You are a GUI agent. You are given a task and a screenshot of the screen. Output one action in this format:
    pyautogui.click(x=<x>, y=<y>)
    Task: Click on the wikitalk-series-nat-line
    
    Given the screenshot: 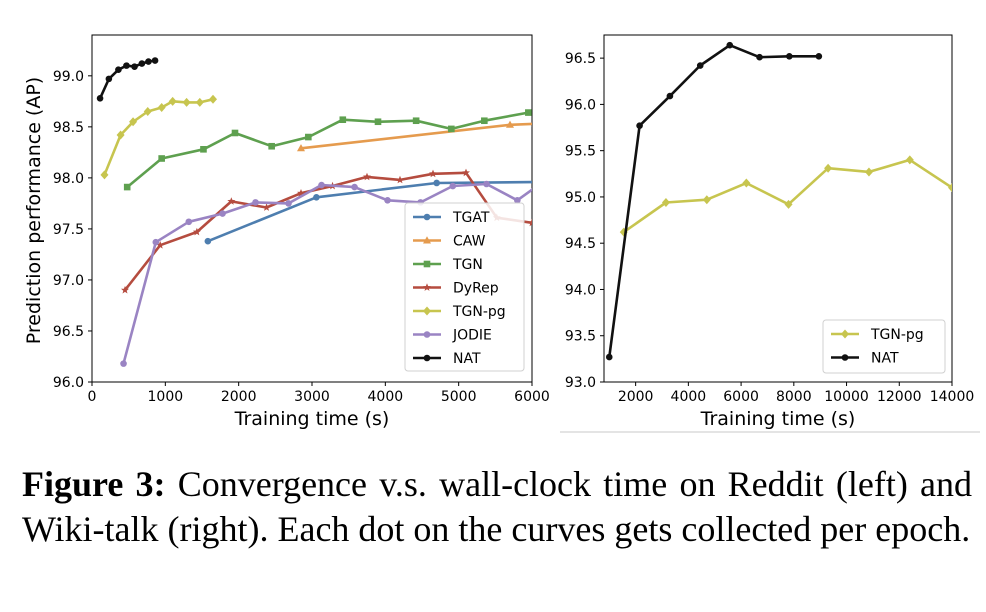 What is the action you would take?
    pyautogui.click(x=713, y=200)
    